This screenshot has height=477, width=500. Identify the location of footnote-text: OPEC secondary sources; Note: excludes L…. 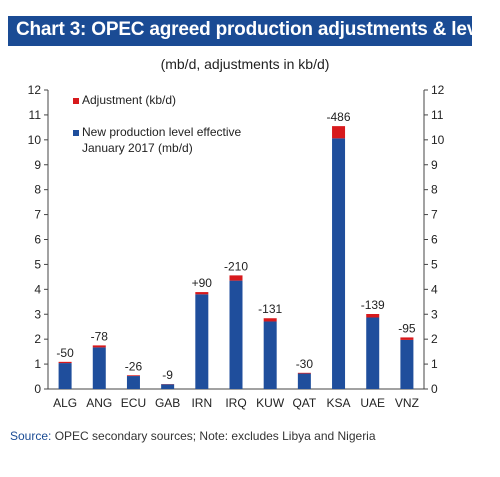
(213, 436).